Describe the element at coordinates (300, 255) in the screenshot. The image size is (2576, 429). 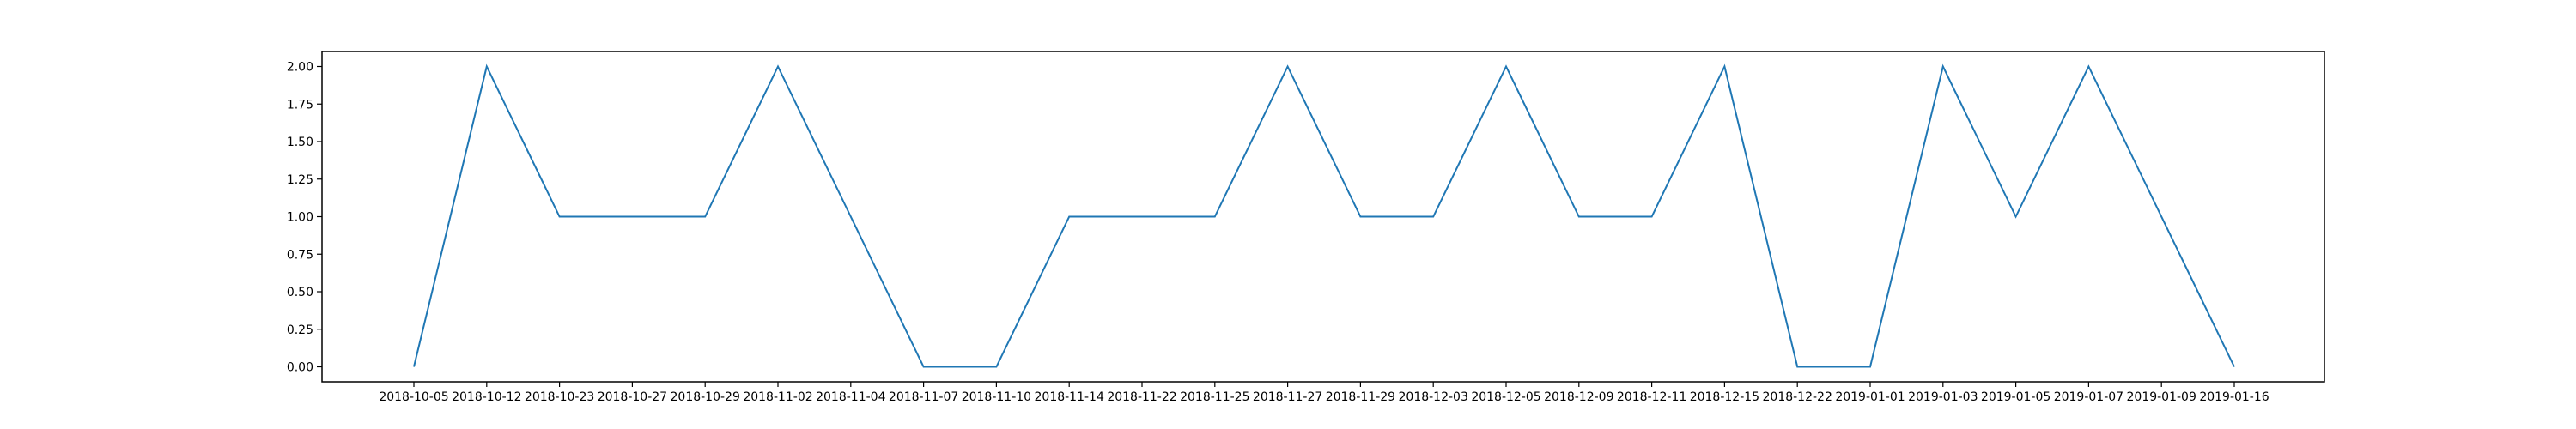
I see `y-tick-label: 0.75` at that location.